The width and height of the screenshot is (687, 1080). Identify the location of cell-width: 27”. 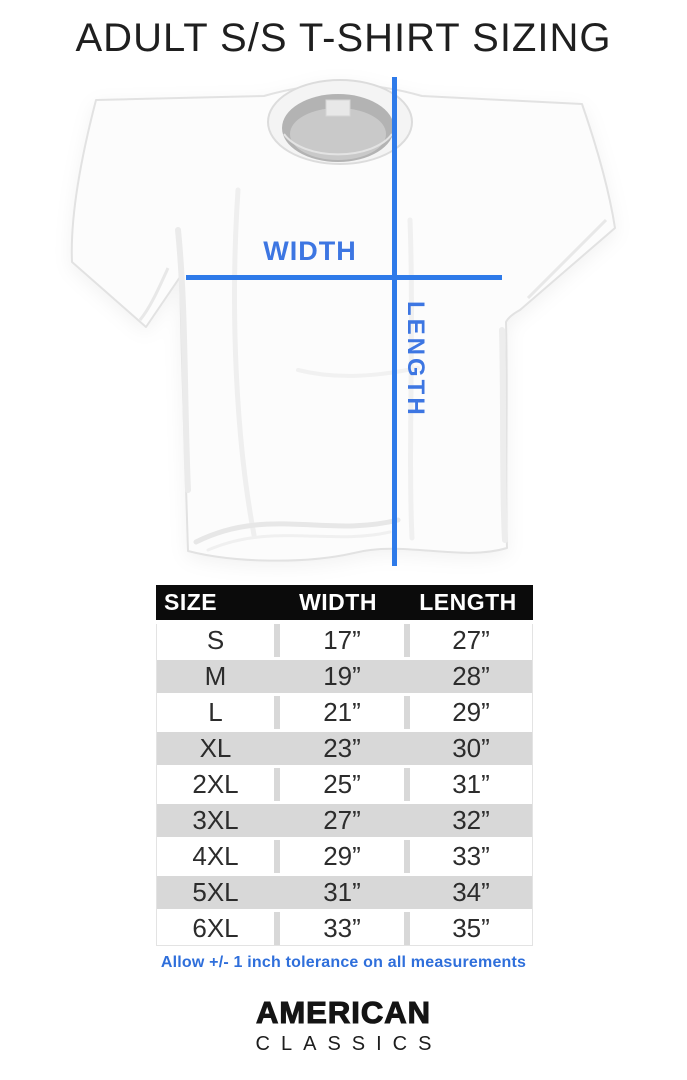
(342, 820).